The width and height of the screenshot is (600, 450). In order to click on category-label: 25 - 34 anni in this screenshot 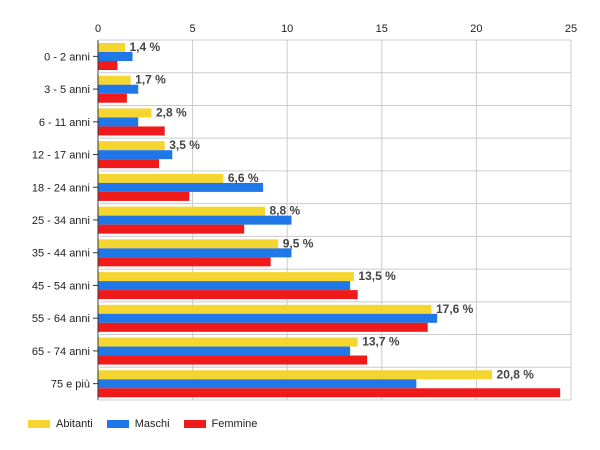, I will do `click(61, 221)`.